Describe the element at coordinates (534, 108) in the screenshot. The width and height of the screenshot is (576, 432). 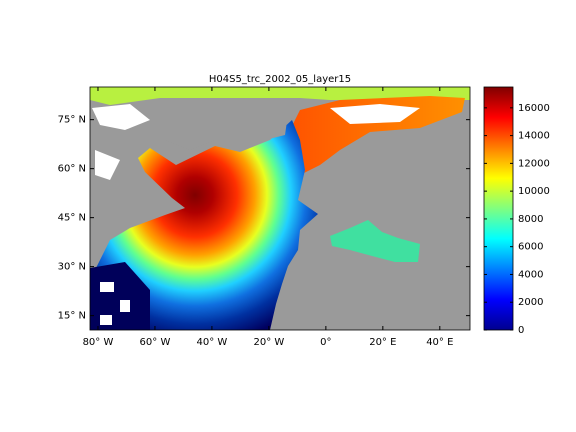
I see `colorbar-tick-label: 16000` at that location.